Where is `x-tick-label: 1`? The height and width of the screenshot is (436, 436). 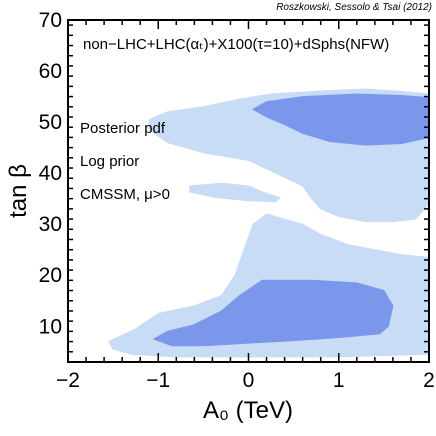 x-tick-label: 1 is located at coordinates (339, 380).